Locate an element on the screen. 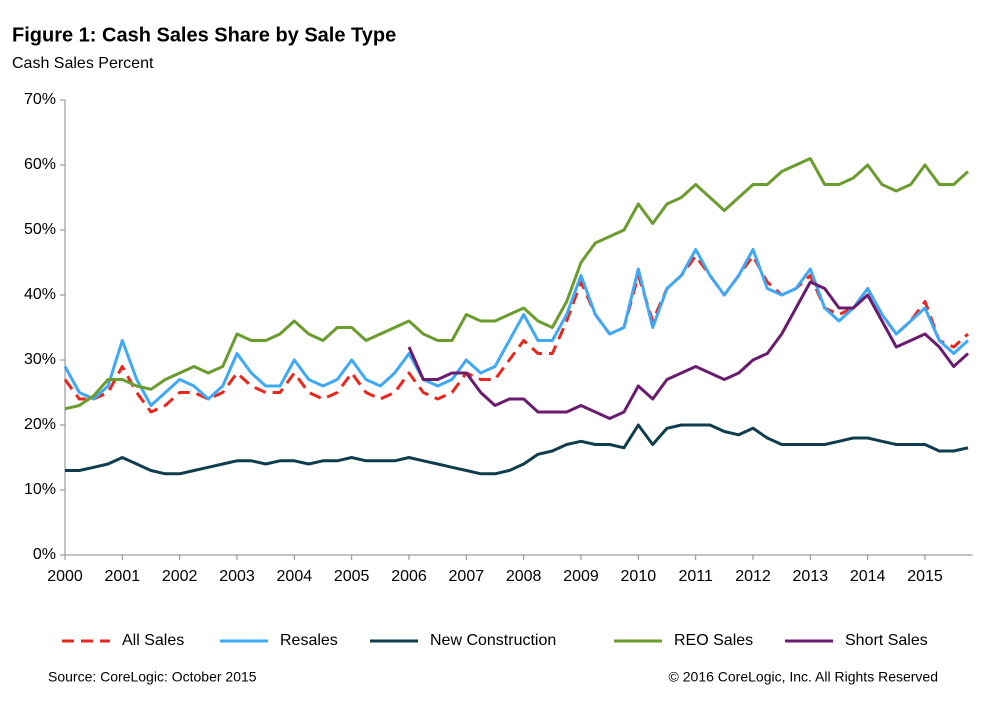 Image resolution: width=994 pixels, height=701 pixels. y-tick-label: 0% is located at coordinates (44, 554).